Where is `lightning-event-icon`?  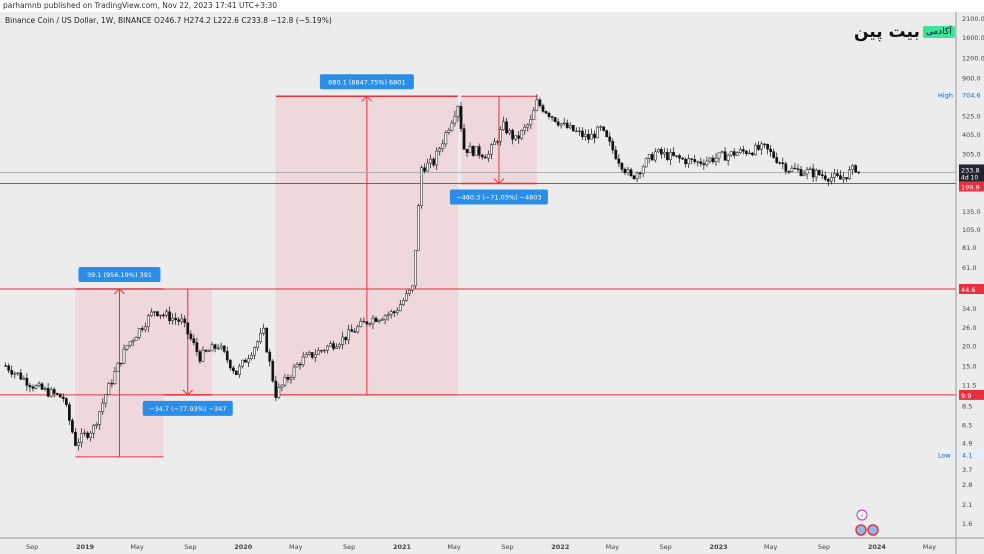 lightning-event-icon is located at coordinates (862, 515).